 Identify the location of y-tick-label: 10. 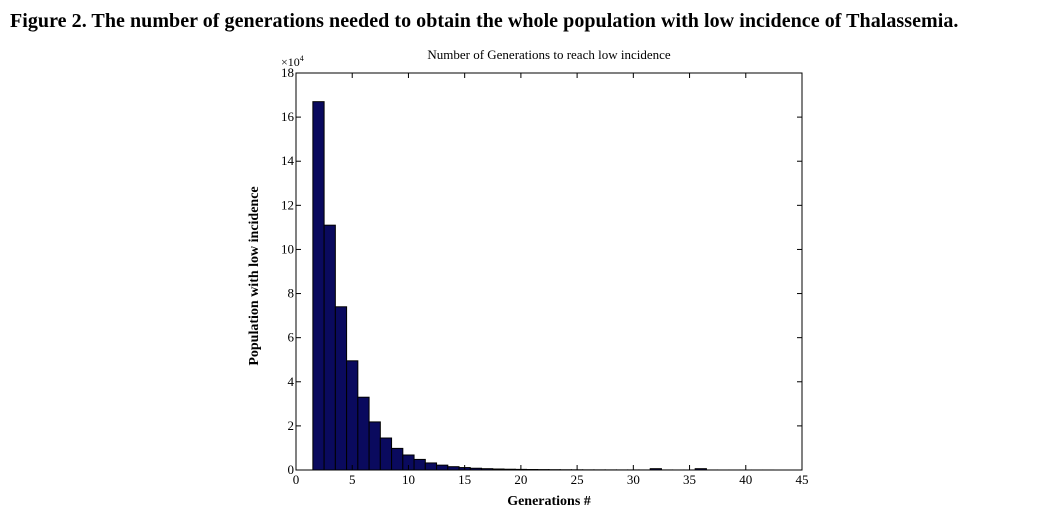
(287, 248).